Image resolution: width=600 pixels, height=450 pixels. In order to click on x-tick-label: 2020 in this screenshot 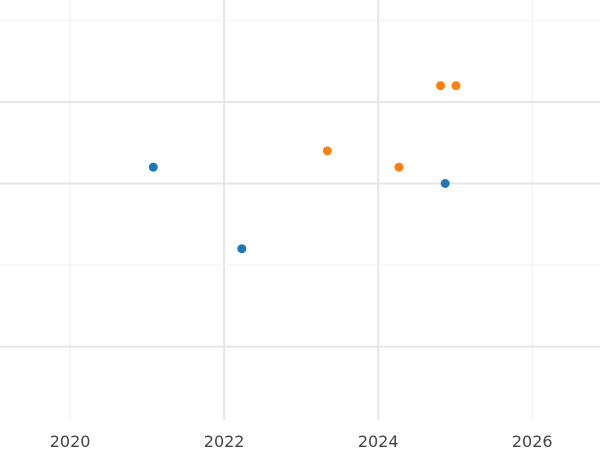, I will do `click(70, 441)`.